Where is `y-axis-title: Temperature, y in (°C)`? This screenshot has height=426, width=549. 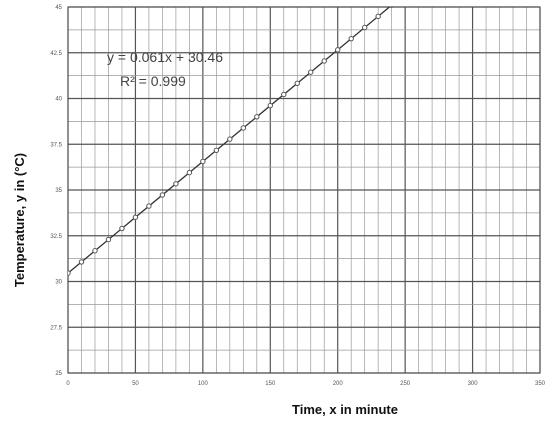
y-axis-title: Temperature, y in (°C) is located at coordinates (19, 220).